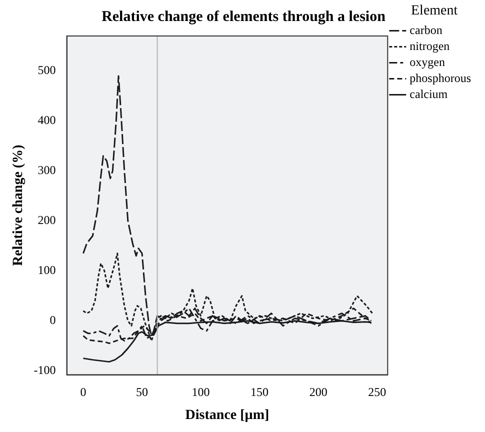 The width and height of the screenshot is (485, 432). Describe the element at coordinates (47, 220) in the screenshot. I see `y-tick-label: 200` at that location.